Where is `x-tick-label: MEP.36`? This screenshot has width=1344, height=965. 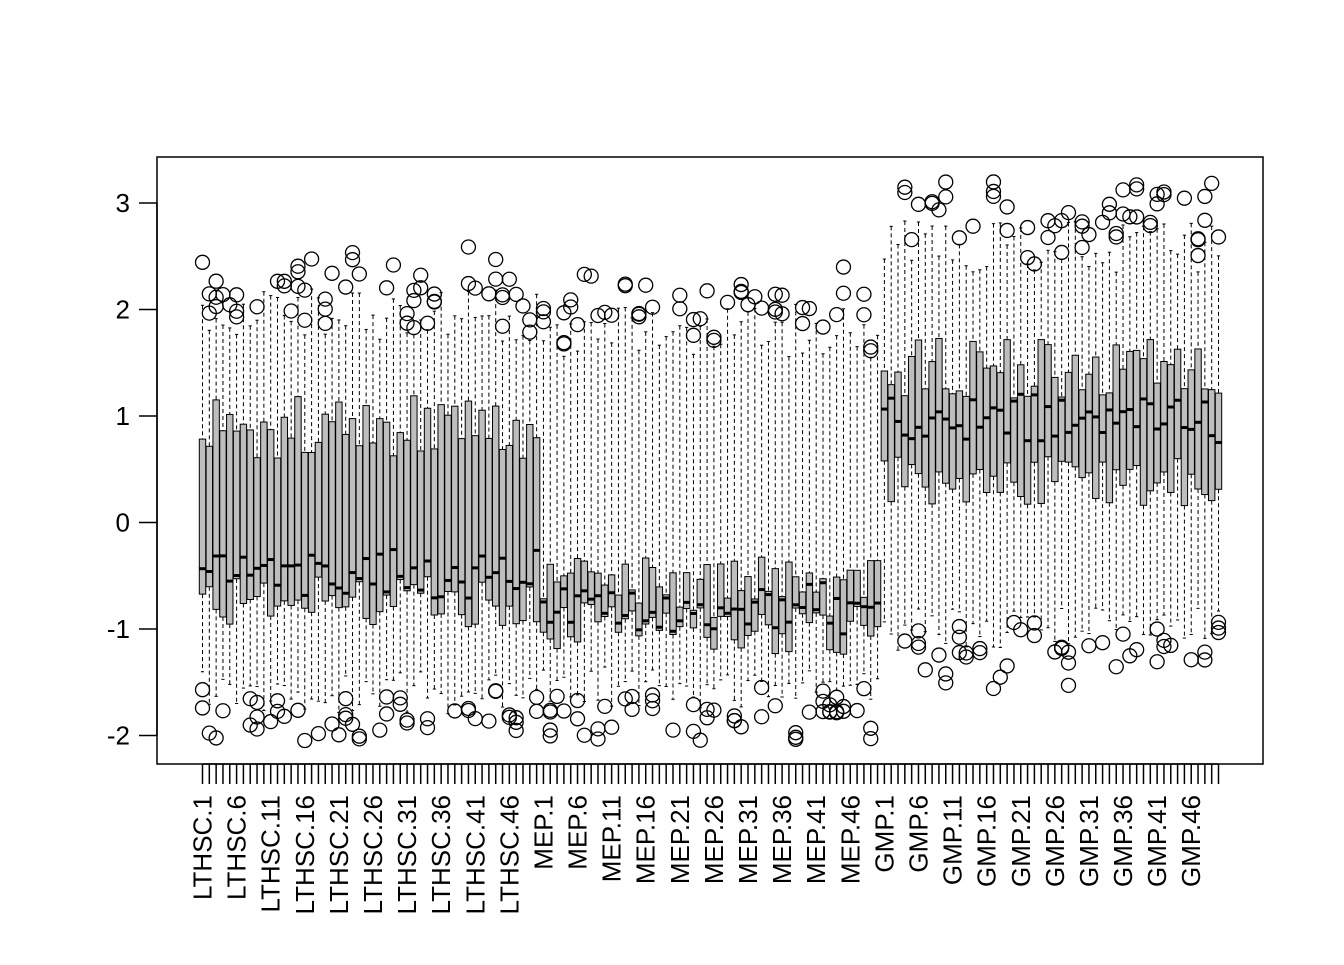 x-tick-label: MEP.36 is located at coordinates (782, 839).